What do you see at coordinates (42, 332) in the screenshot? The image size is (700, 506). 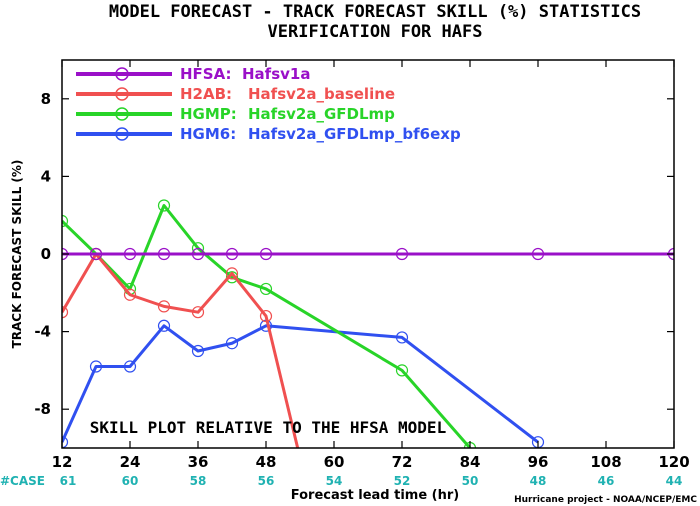 I see `y-tick-label: -4` at bounding box center [42, 332].